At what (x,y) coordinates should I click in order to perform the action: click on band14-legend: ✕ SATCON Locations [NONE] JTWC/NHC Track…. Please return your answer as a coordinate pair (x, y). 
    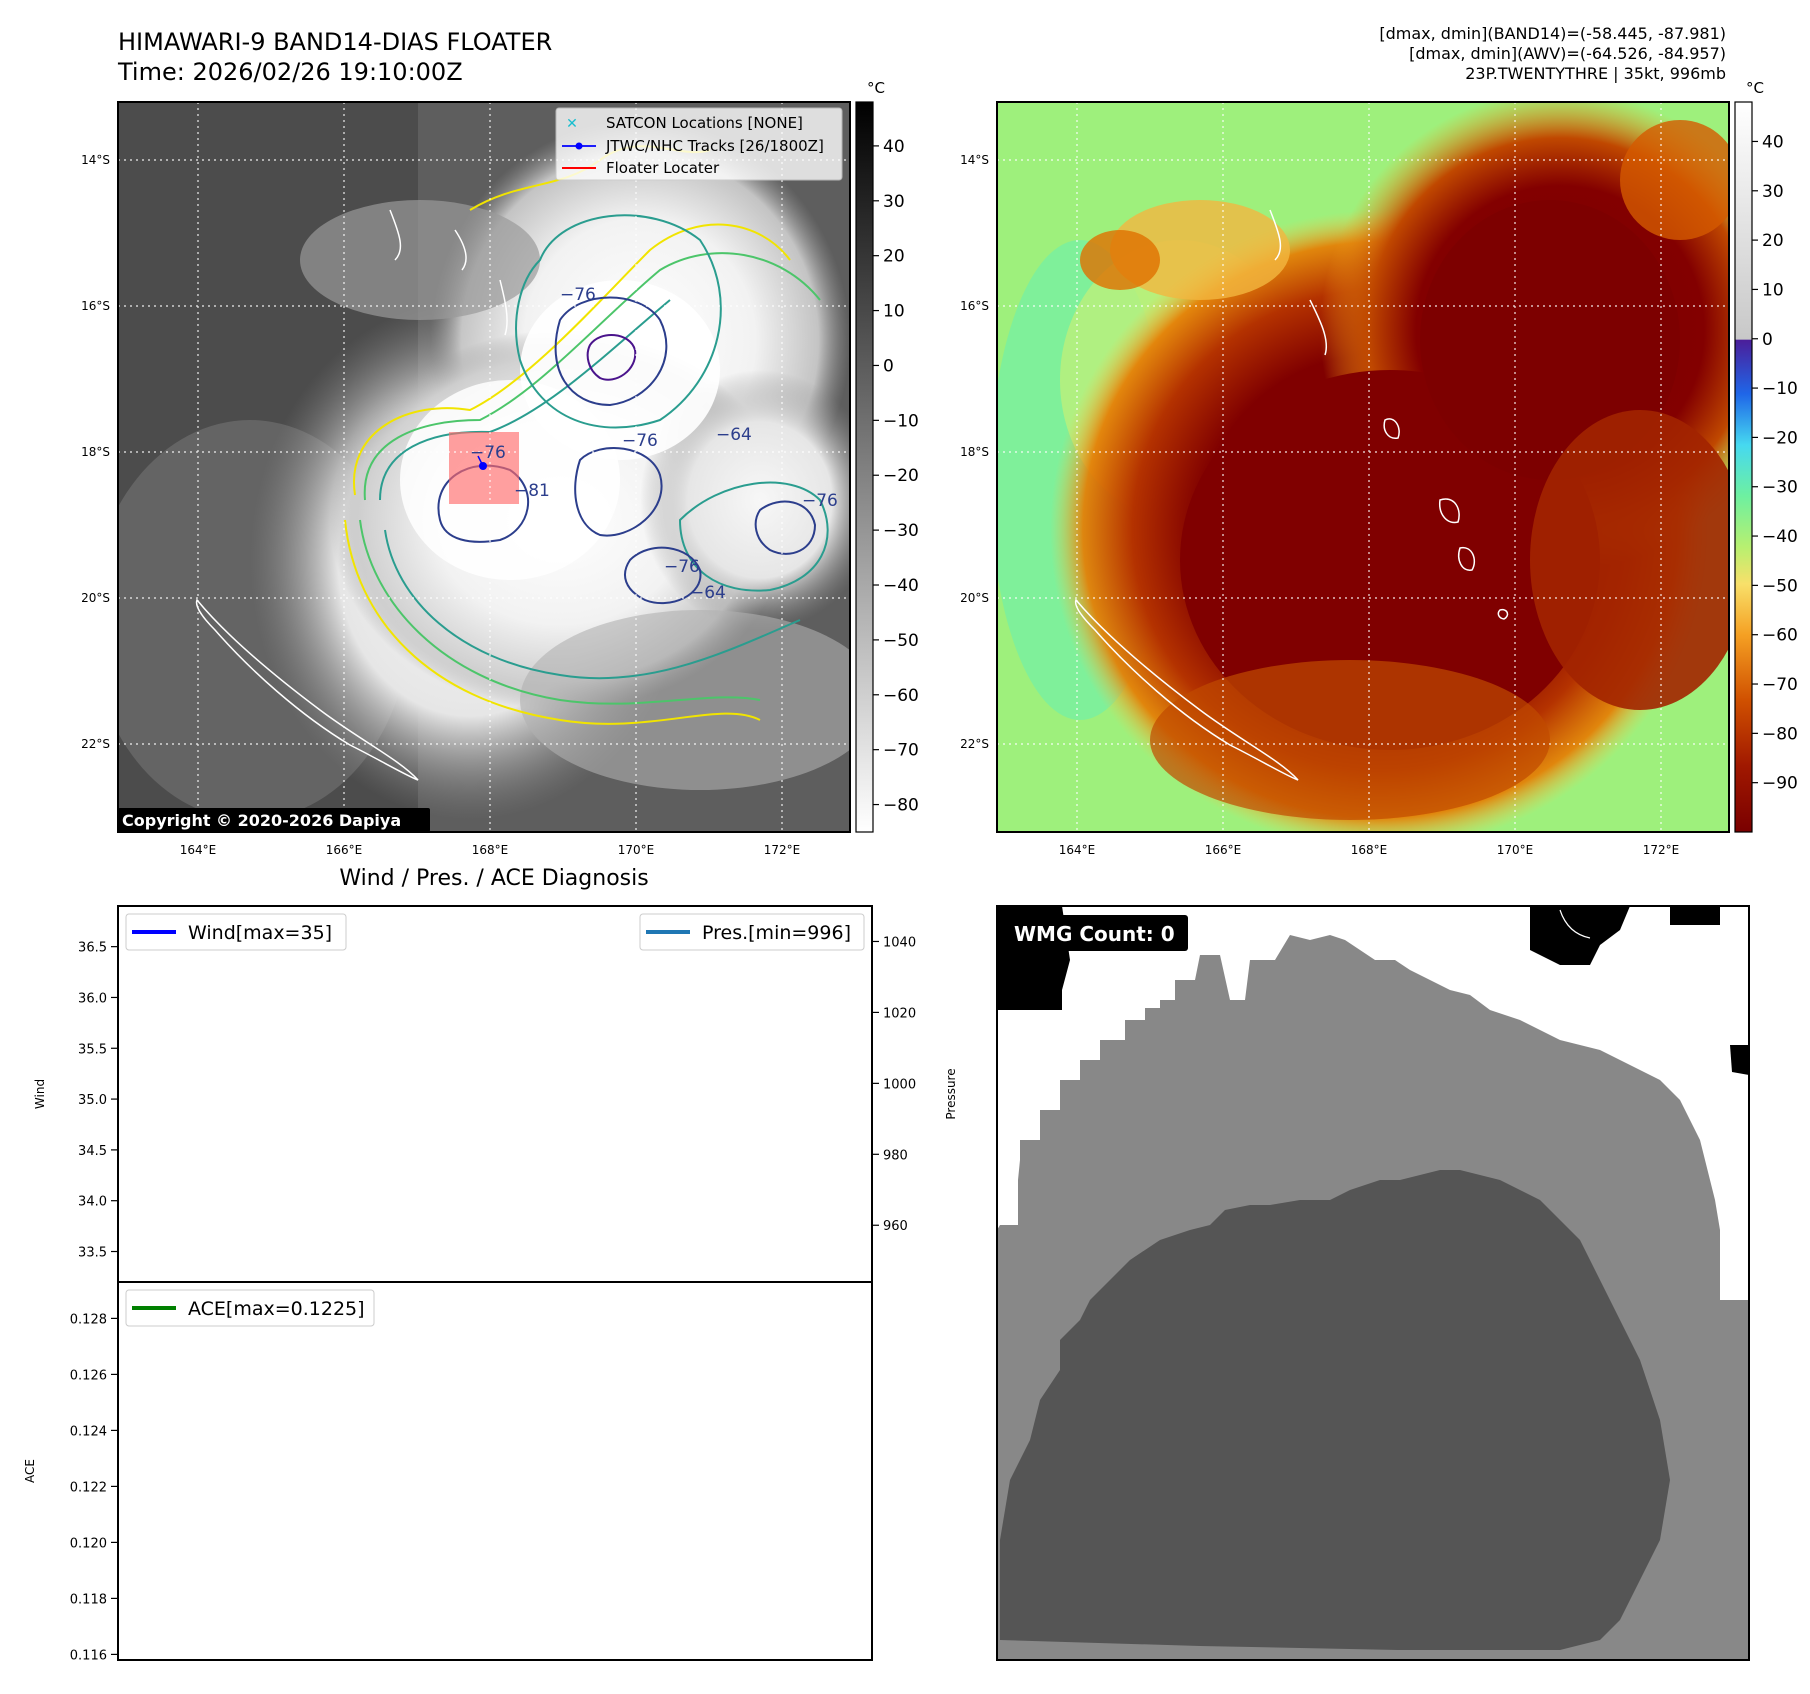
    Looking at the image, I should click on (699, 144).